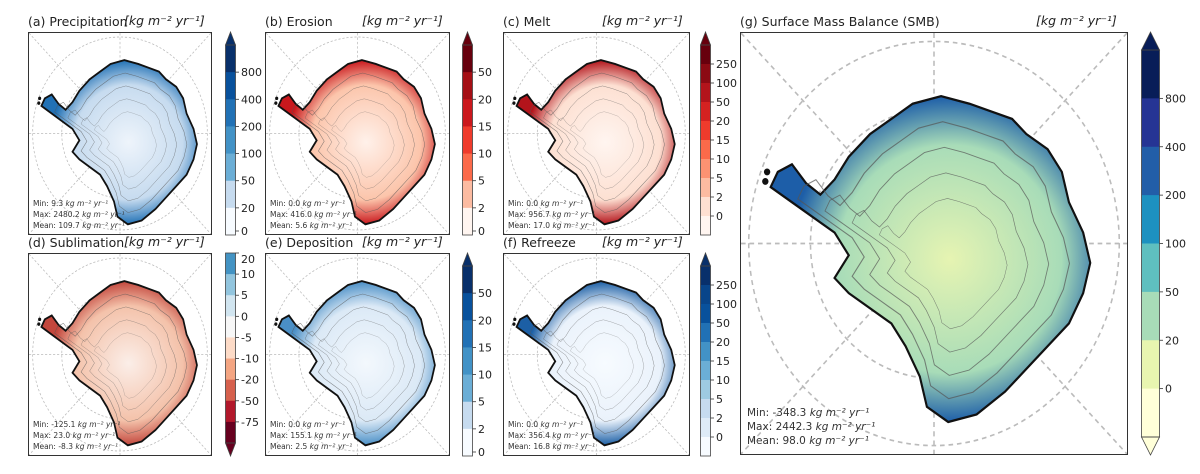  What do you see at coordinates (529, 225) in the screenshot?
I see `stat-value: Mean: 17.0` at bounding box center [529, 225].